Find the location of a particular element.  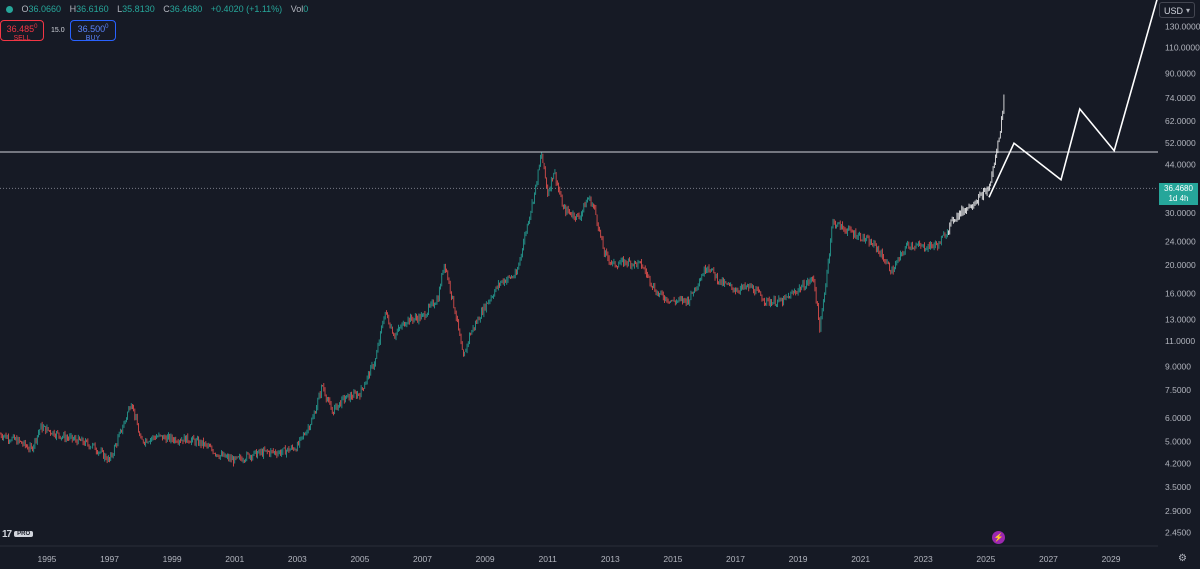

pro-badge: PRO is located at coordinates (24, 534).